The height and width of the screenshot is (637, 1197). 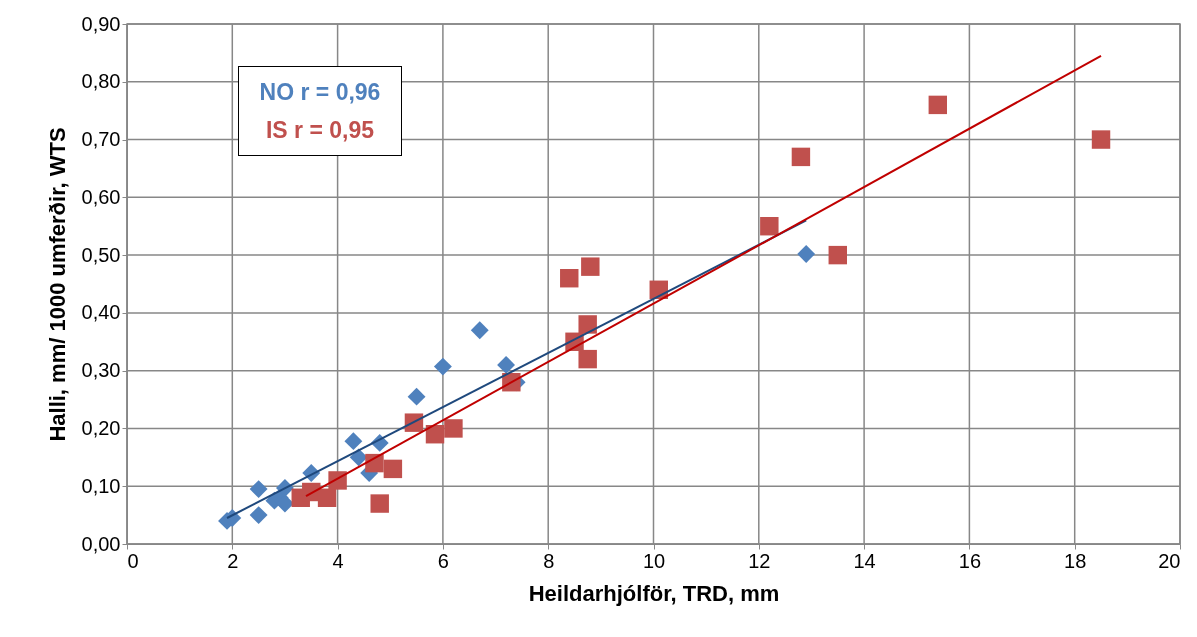 I want to click on y-tick-label: 0,30, so click(x=101, y=370).